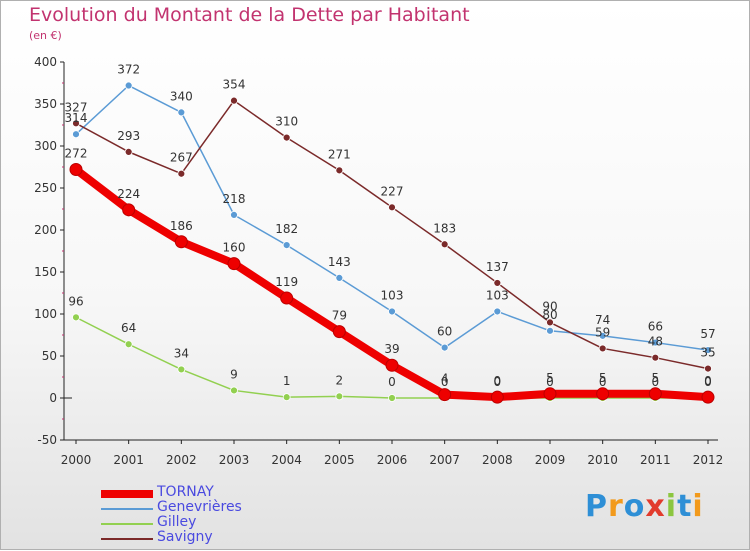 The image size is (750, 551). I want to click on x-tick-label: 2006, so click(392, 460).